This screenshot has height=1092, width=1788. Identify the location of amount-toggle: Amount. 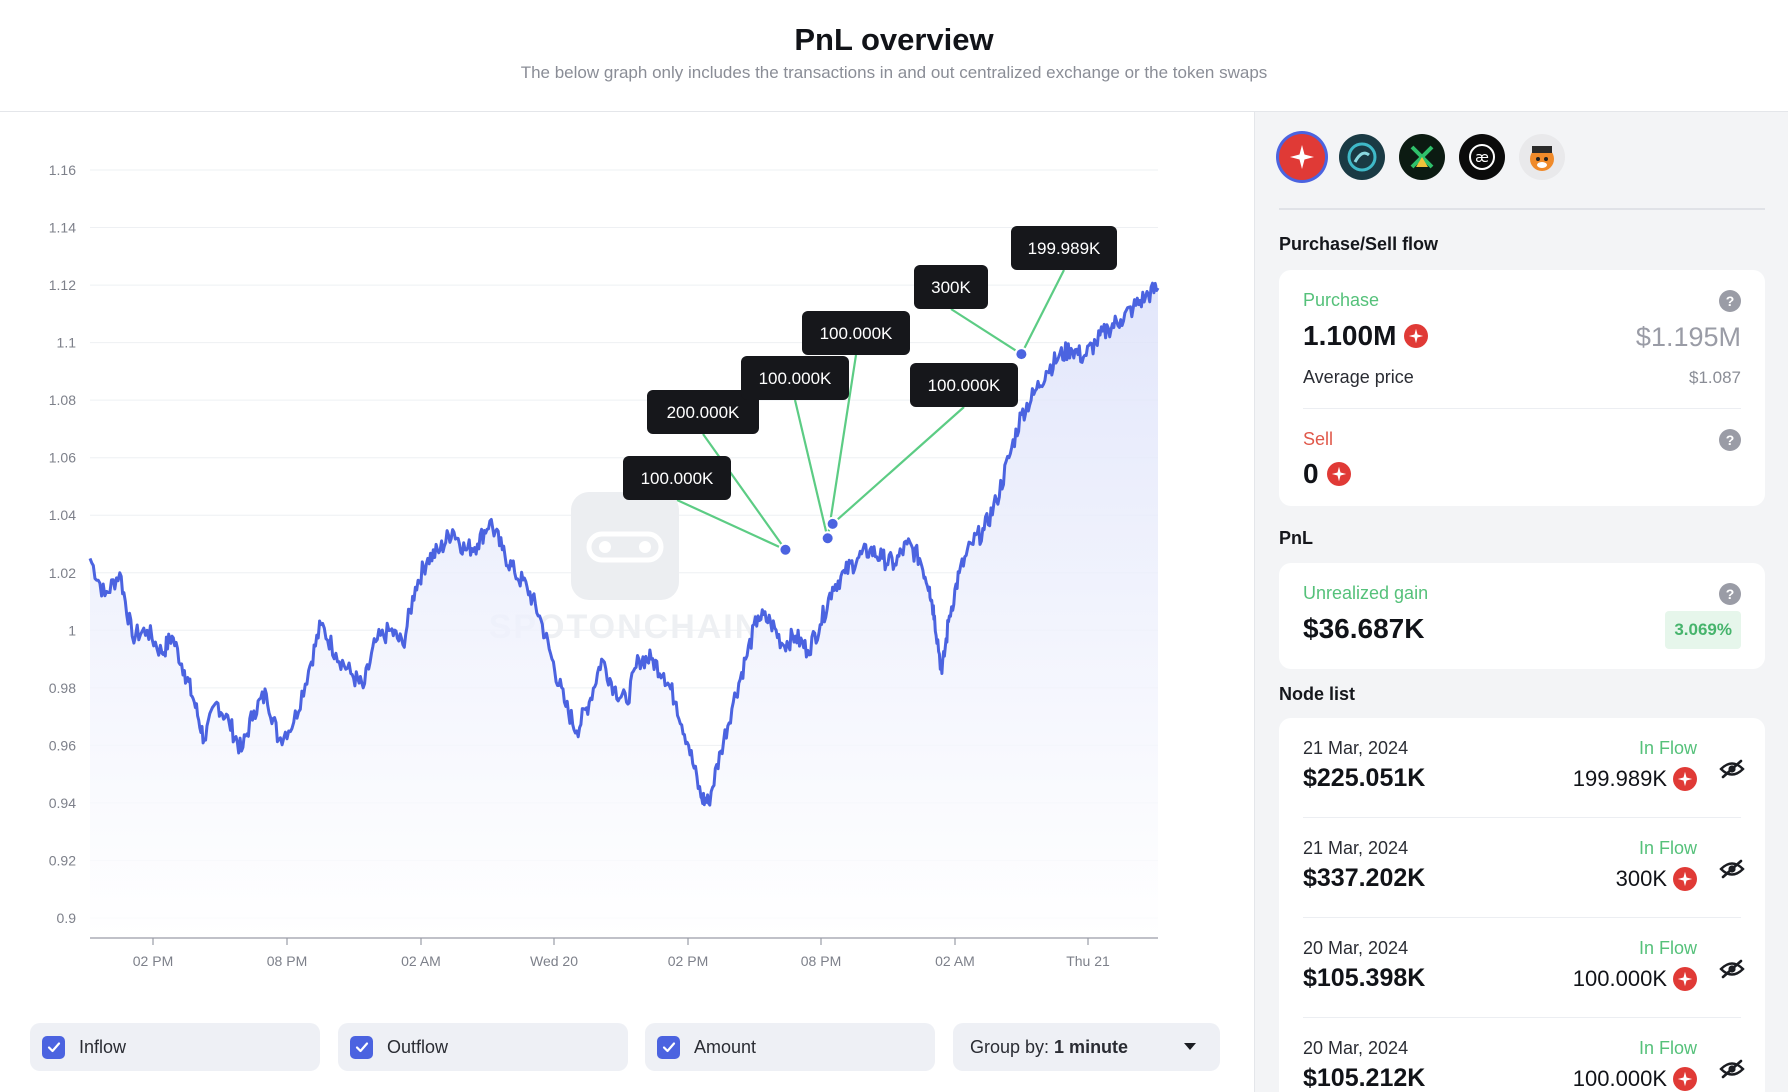
(790, 1047).